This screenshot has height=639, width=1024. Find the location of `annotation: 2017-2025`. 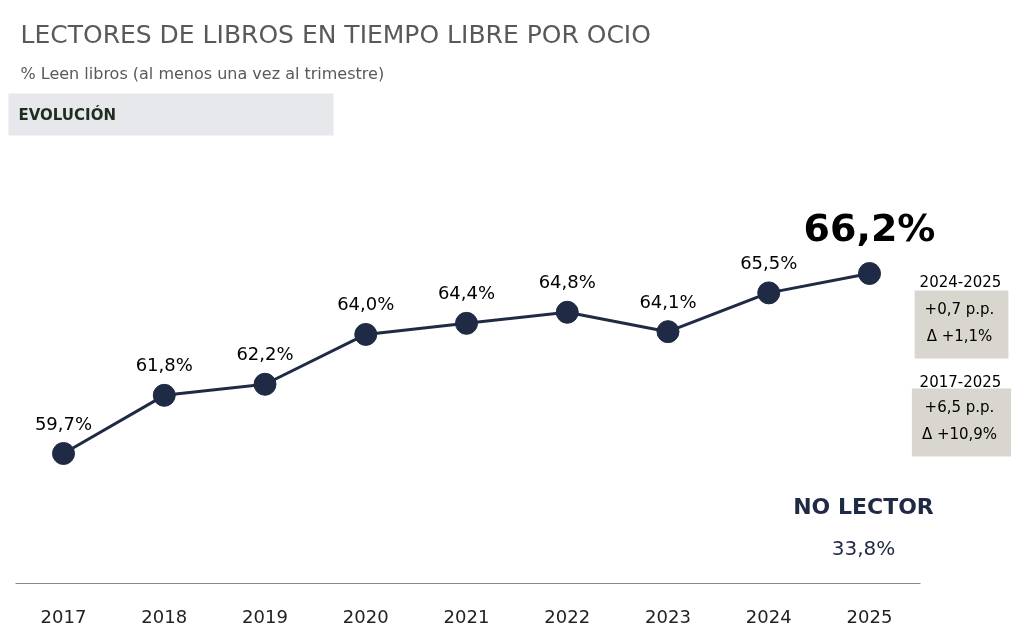

annotation: 2017-2025 is located at coordinates (960, 381).